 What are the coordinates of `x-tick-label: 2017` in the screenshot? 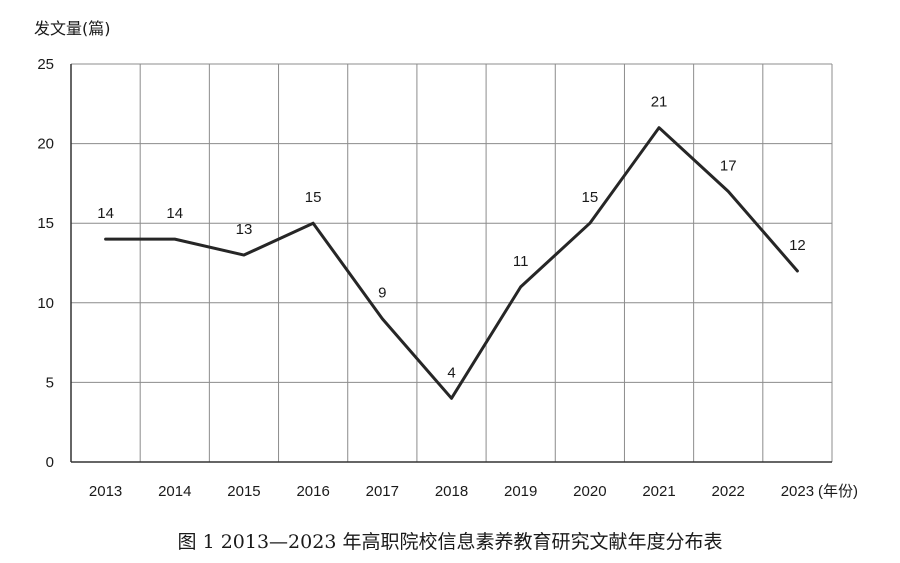 It's located at (382, 491).